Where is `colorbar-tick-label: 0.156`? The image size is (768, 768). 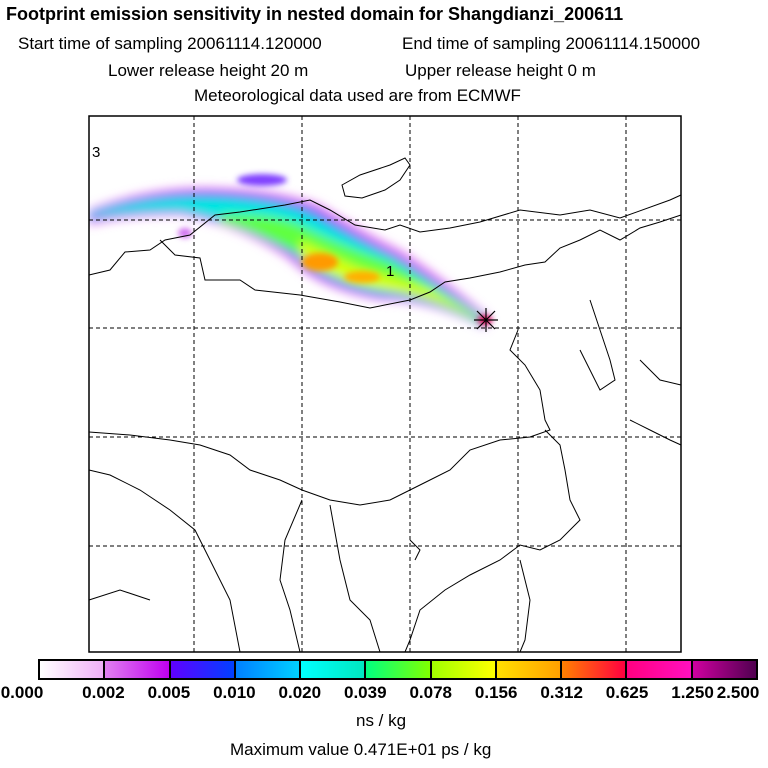
colorbar-tick-label: 0.156 is located at coordinates (496, 692).